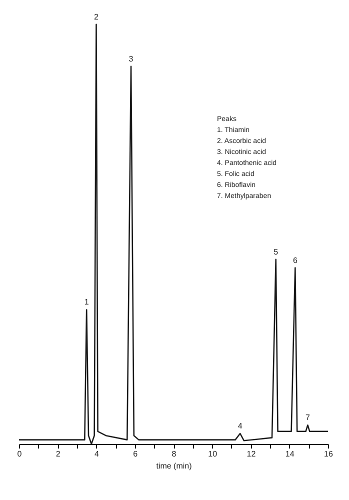  I want to click on x-tick-label: 4, so click(97, 454).